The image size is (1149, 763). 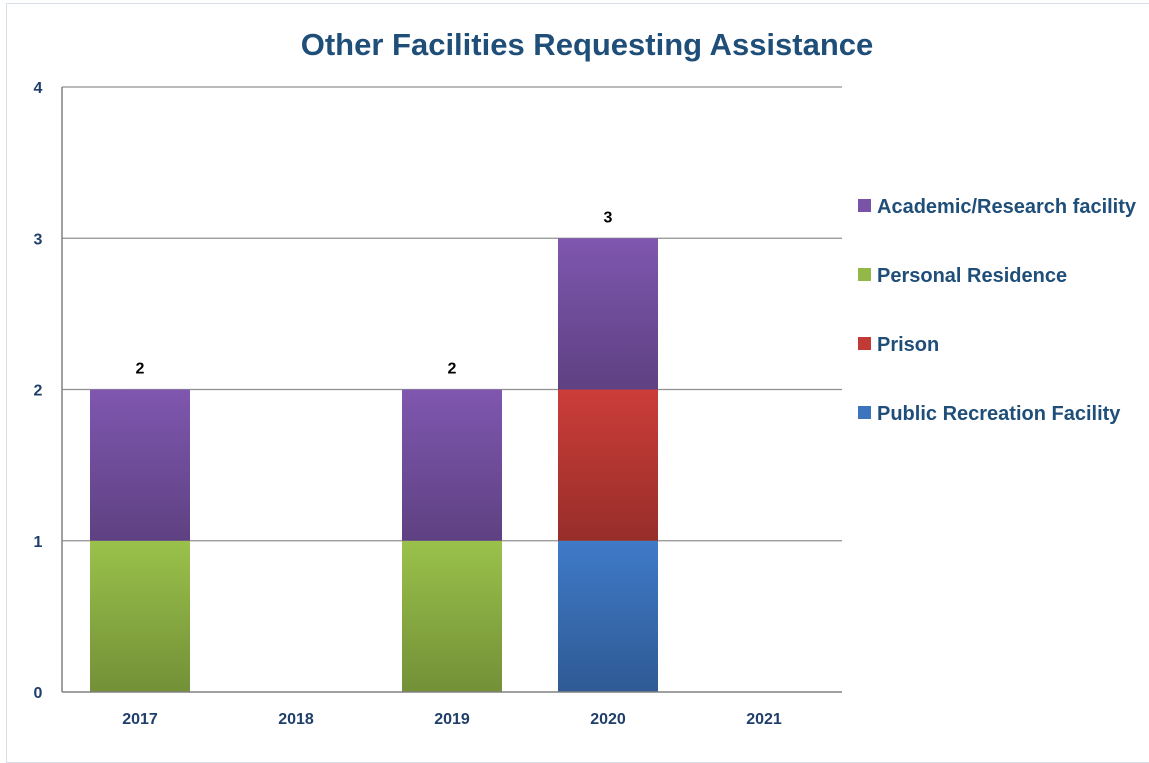 What do you see at coordinates (38, 88) in the screenshot?
I see `y-tick-label: 4` at bounding box center [38, 88].